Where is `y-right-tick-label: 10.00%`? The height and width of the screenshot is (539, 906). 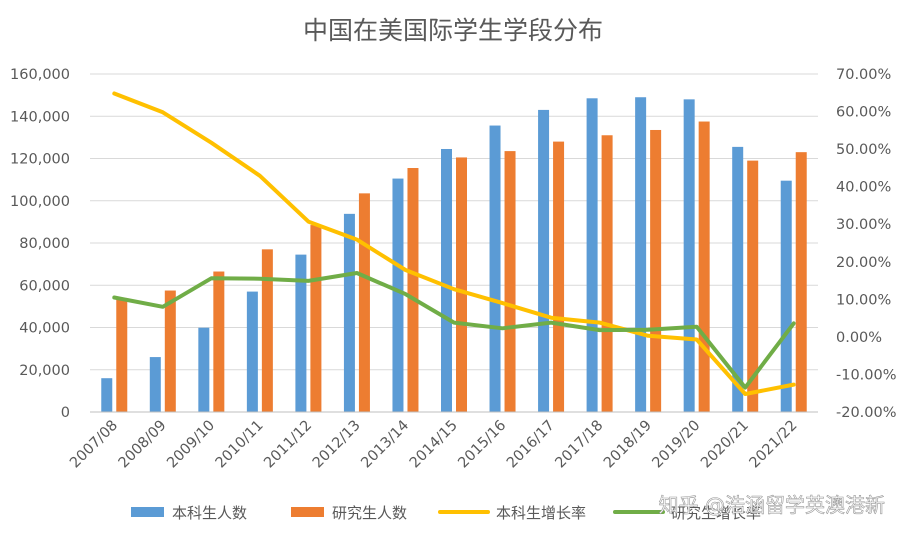
y-right-tick-label: 10.00% is located at coordinates (863, 300).